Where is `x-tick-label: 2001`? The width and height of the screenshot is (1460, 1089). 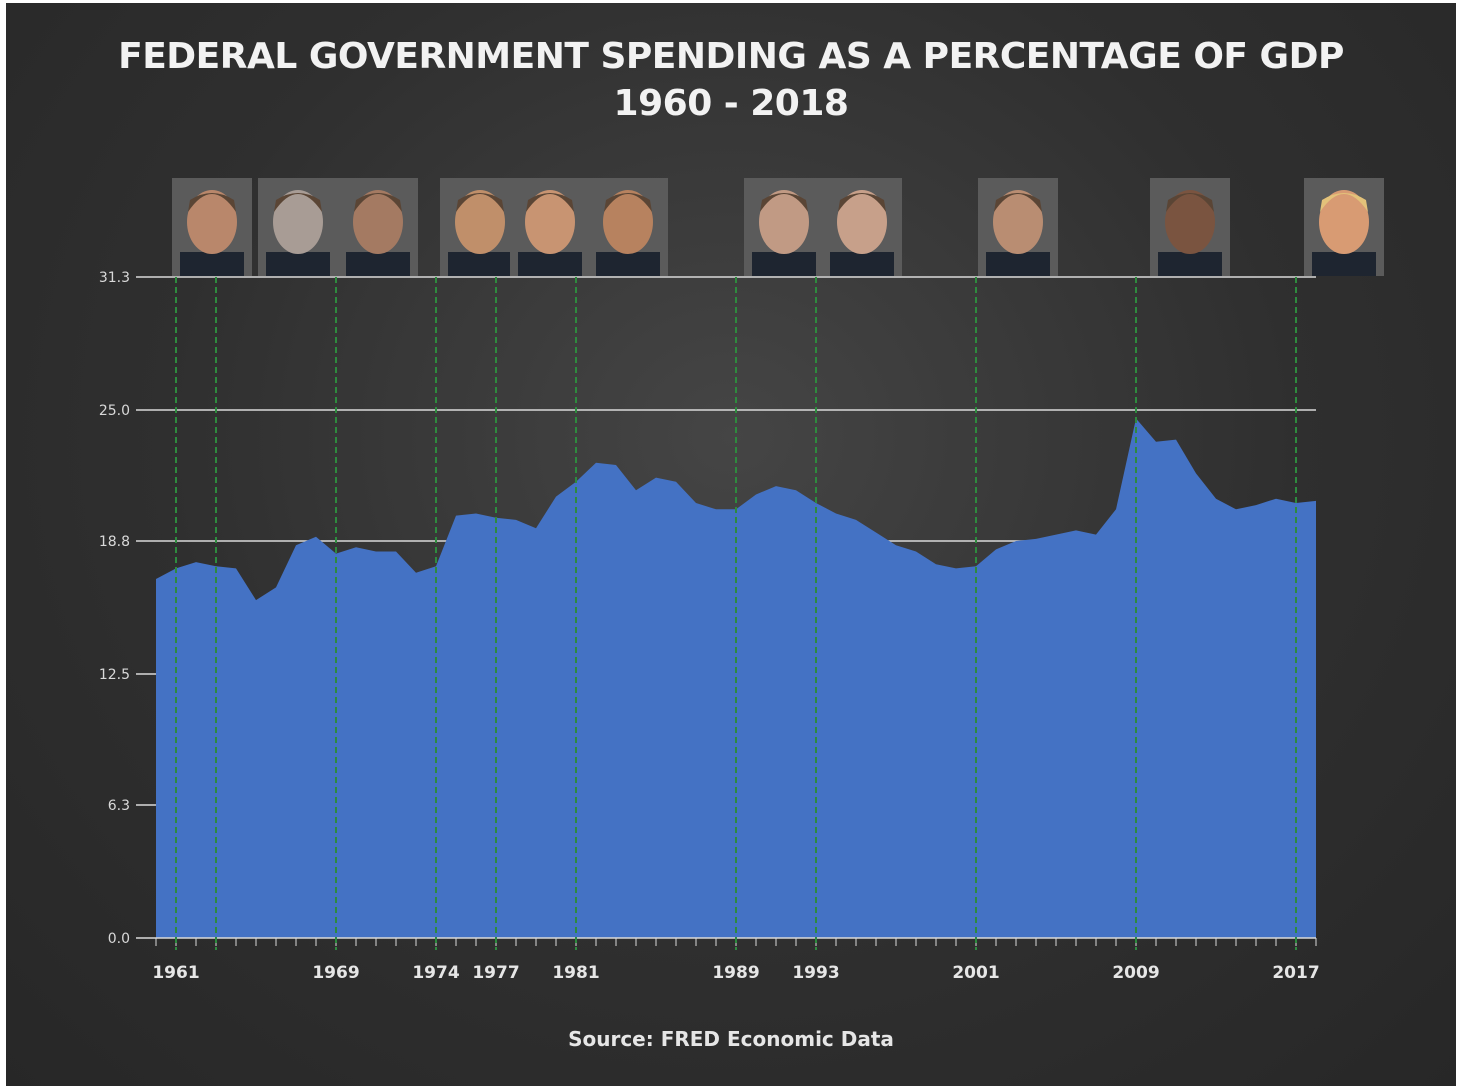
x-tick-label: 2001 is located at coordinates (975, 973).